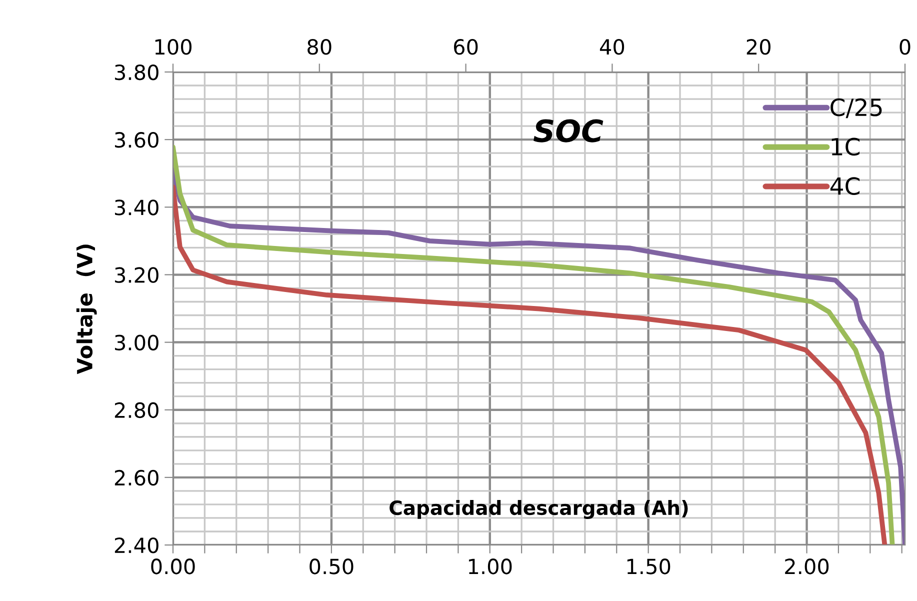 Image resolution: width=917 pixels, height=601 pixels. Describe the element at coordinates (539, 510) in the screenshot. I see `x-axis-title: Capacidad descargada (Ah)` at that location.